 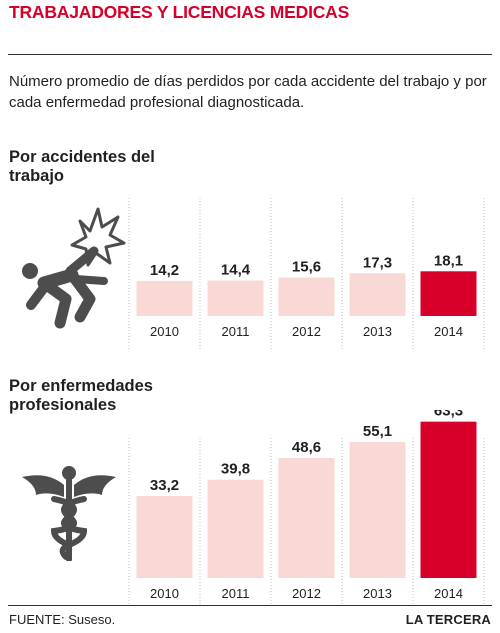 What do you see at coordinates (448, 593) in the screenshot?
I see `diseases-tick-label-2014: 2014` at bounding box center [448, 593].